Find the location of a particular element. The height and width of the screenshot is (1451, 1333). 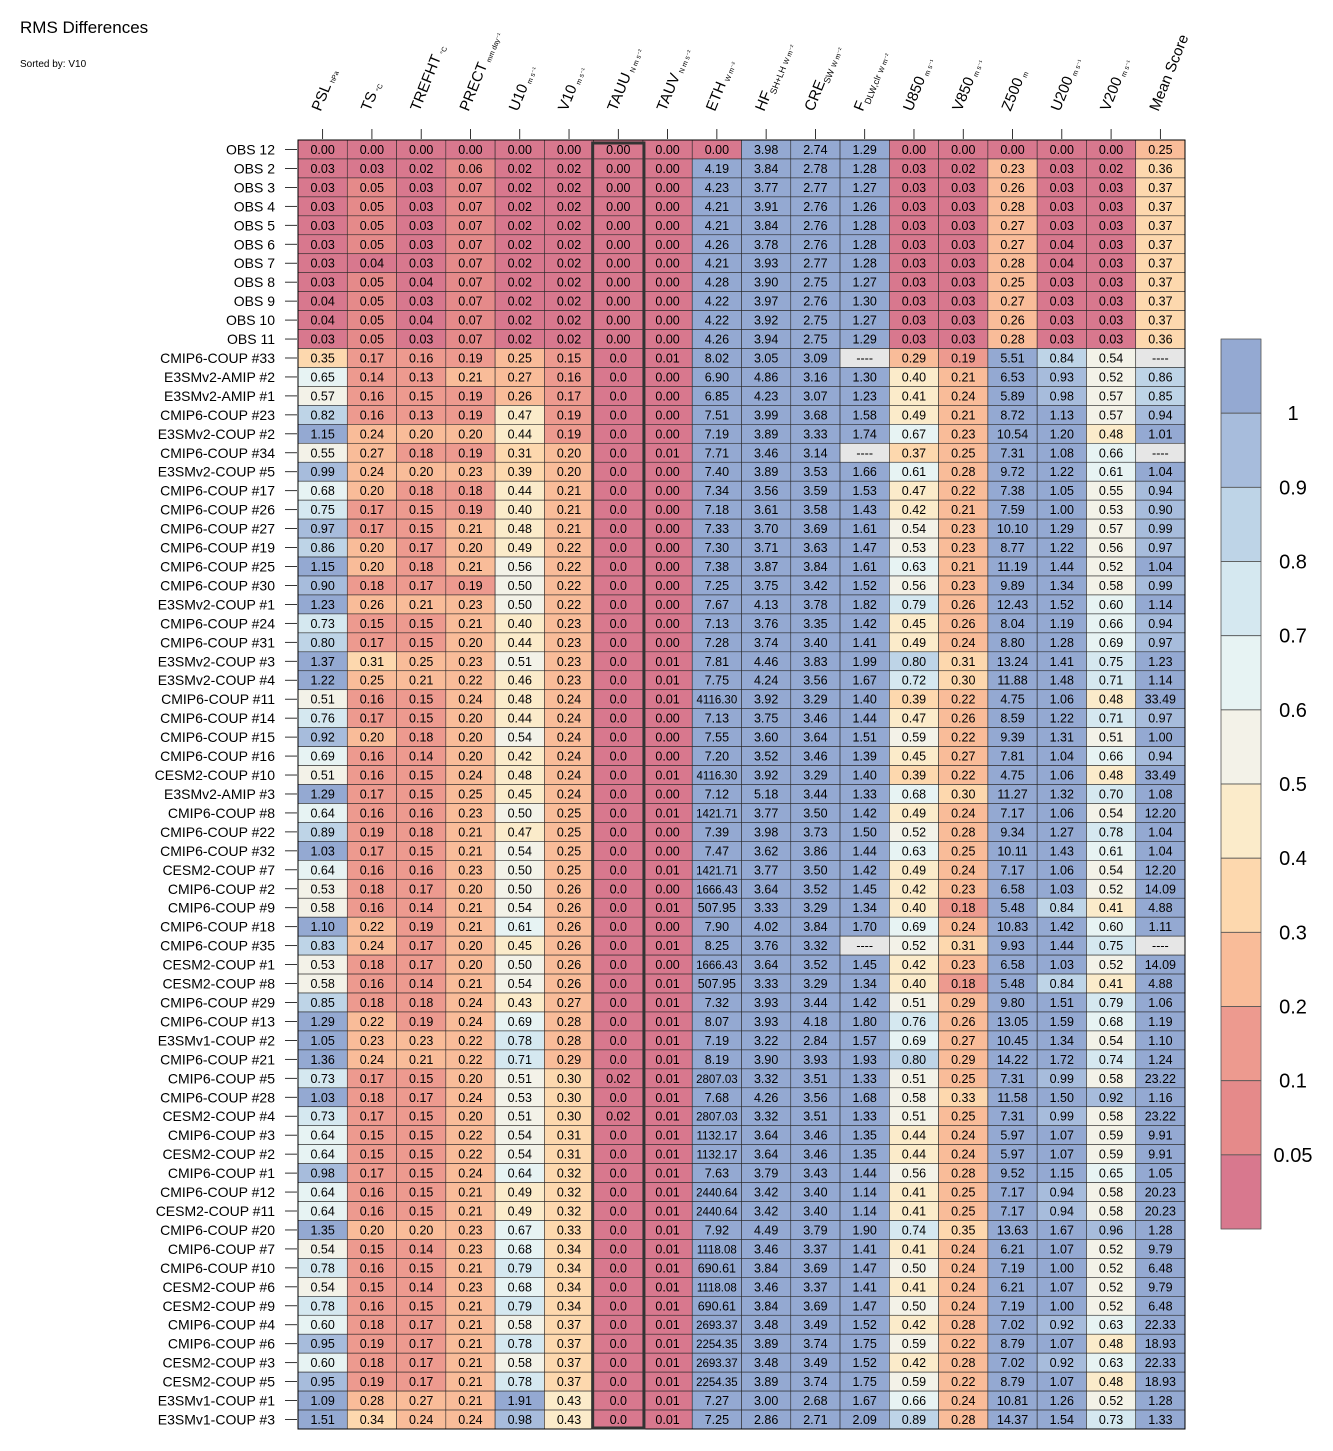

cell-value: 0.17 is located at coordinates (421, 1325).